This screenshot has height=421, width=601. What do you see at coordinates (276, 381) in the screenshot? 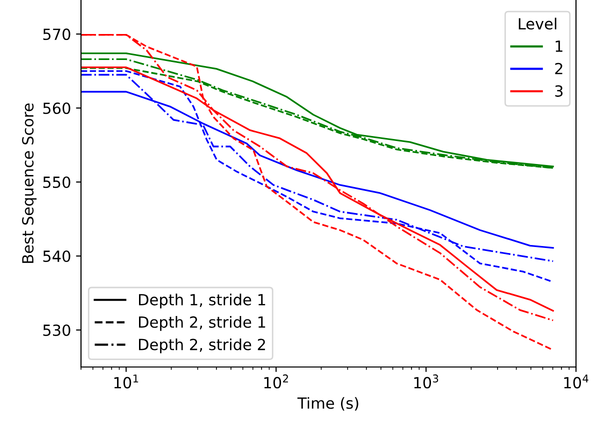
I see `x-tick-label: 10$^{2}$` at bounding box center [276, 381].